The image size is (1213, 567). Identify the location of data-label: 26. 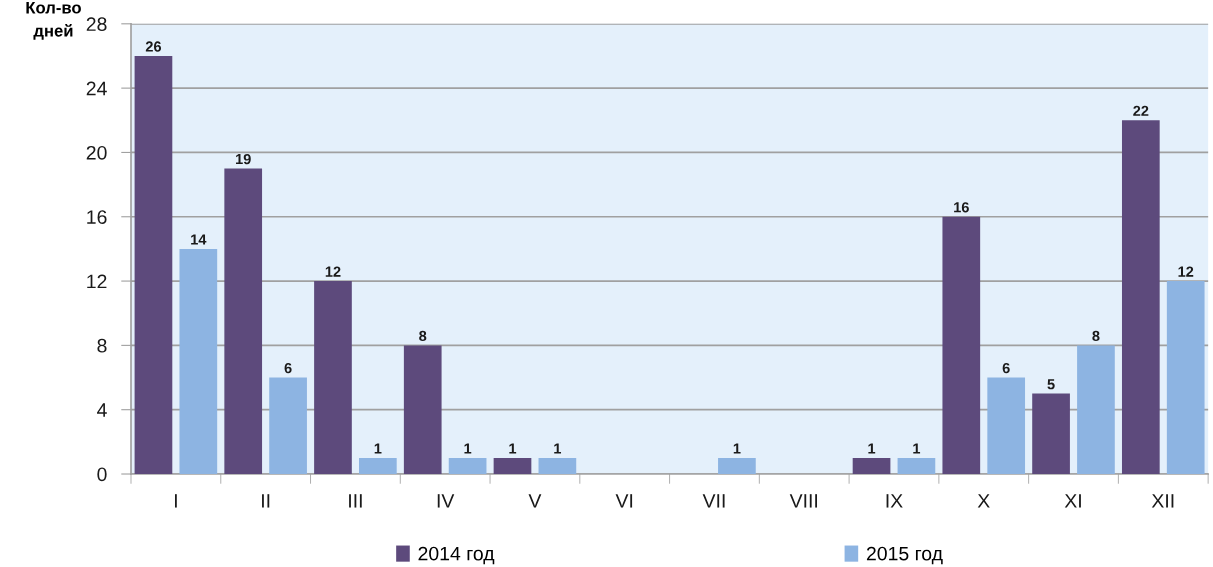
(153, 46).